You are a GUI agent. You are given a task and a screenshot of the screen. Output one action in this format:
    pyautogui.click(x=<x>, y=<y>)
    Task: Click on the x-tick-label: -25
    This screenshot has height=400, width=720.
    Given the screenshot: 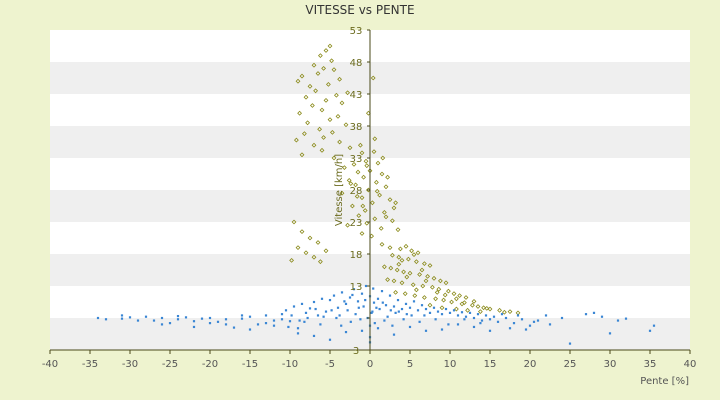 What is the action you would take?
    pyautogui.click(x=170, y=364)
    